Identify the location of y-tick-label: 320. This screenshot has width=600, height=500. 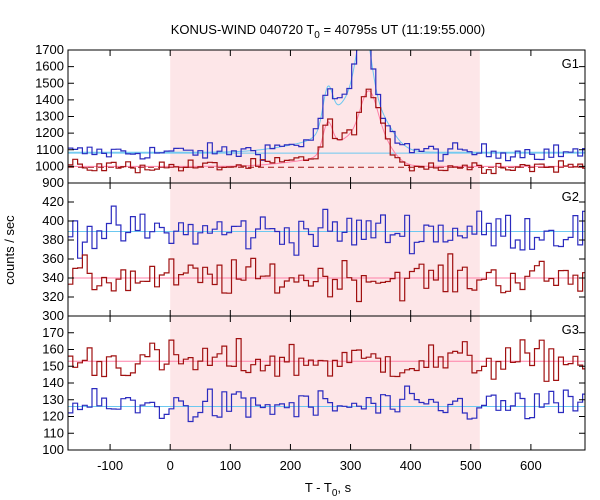
(53, 296).